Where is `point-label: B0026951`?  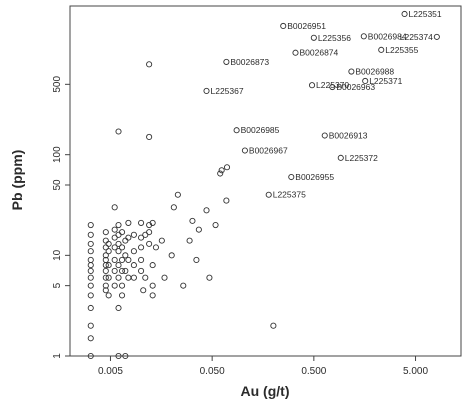 point-label: B0026951 is located at coordinates (306, 26).